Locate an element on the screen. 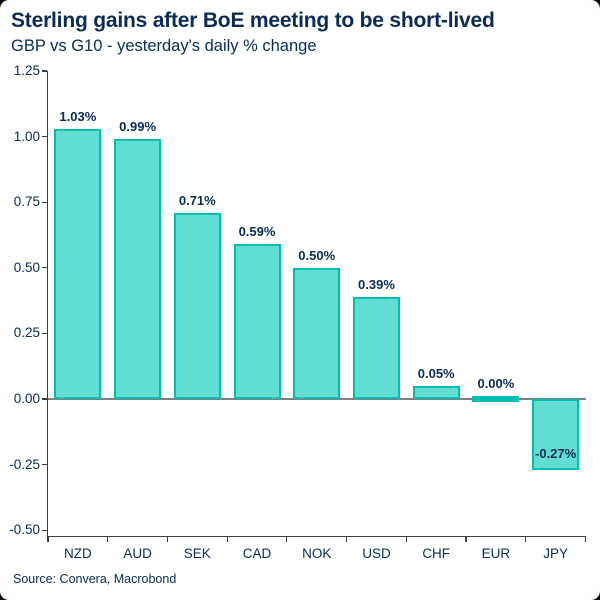 The width and height of the screenshot is (600, 600). y-tick-label: 0.50 is located at coordinates (26, 267).